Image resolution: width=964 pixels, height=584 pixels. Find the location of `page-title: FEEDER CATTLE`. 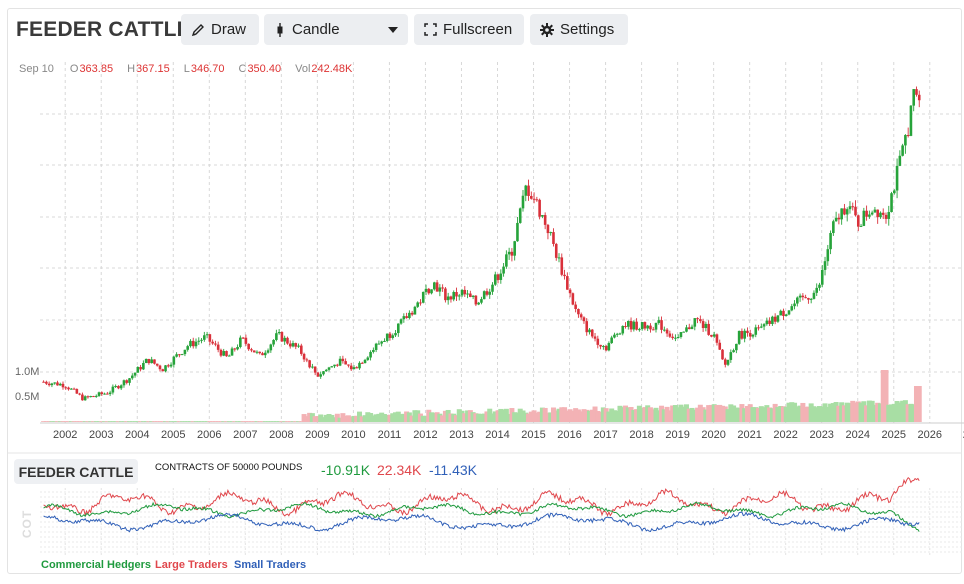

page-title: FEEDER CATTLE is located at coordinates (103, 29).